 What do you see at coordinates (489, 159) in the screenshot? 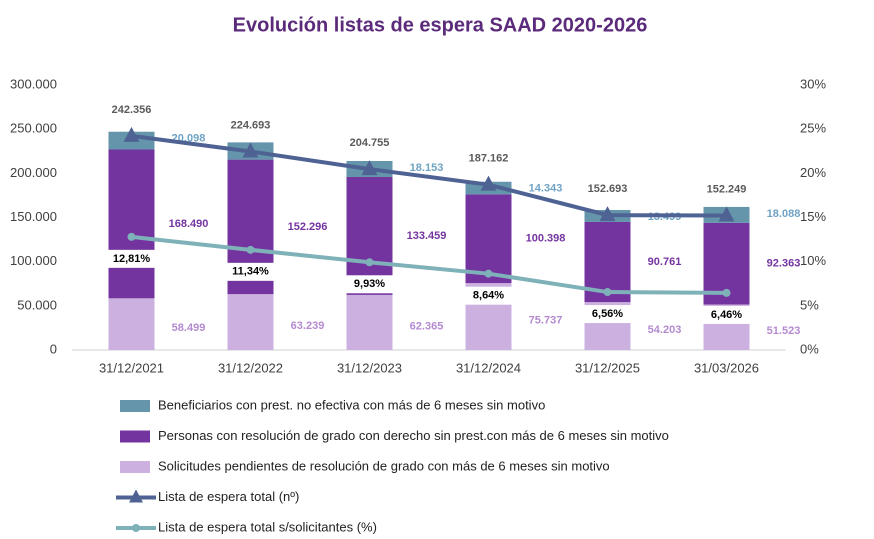
I see `data-label: 187.162` at bounding box center [489, 159].